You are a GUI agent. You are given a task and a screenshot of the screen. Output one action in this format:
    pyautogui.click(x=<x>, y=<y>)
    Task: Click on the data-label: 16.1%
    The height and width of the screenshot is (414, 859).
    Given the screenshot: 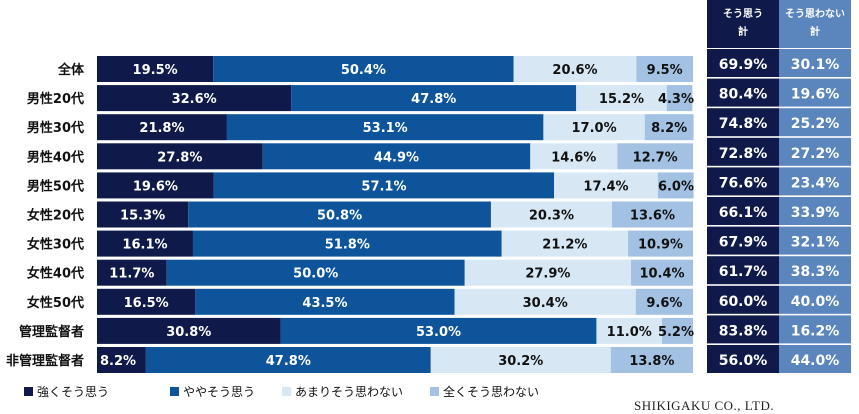 What is the action you would take?
    pyautogui.click(x=144, y=245)
    